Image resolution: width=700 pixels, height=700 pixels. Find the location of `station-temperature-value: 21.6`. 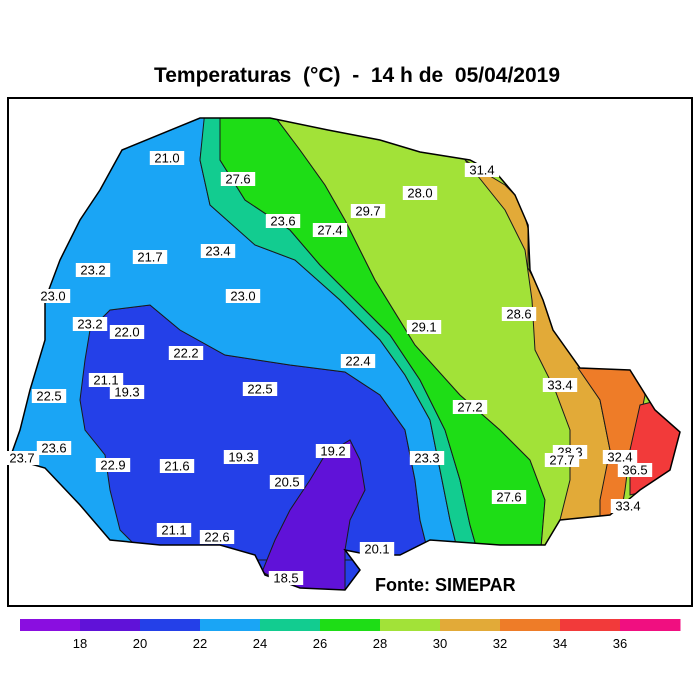

station-temperature-value: 21.6 is located at coordinates (176, 466).